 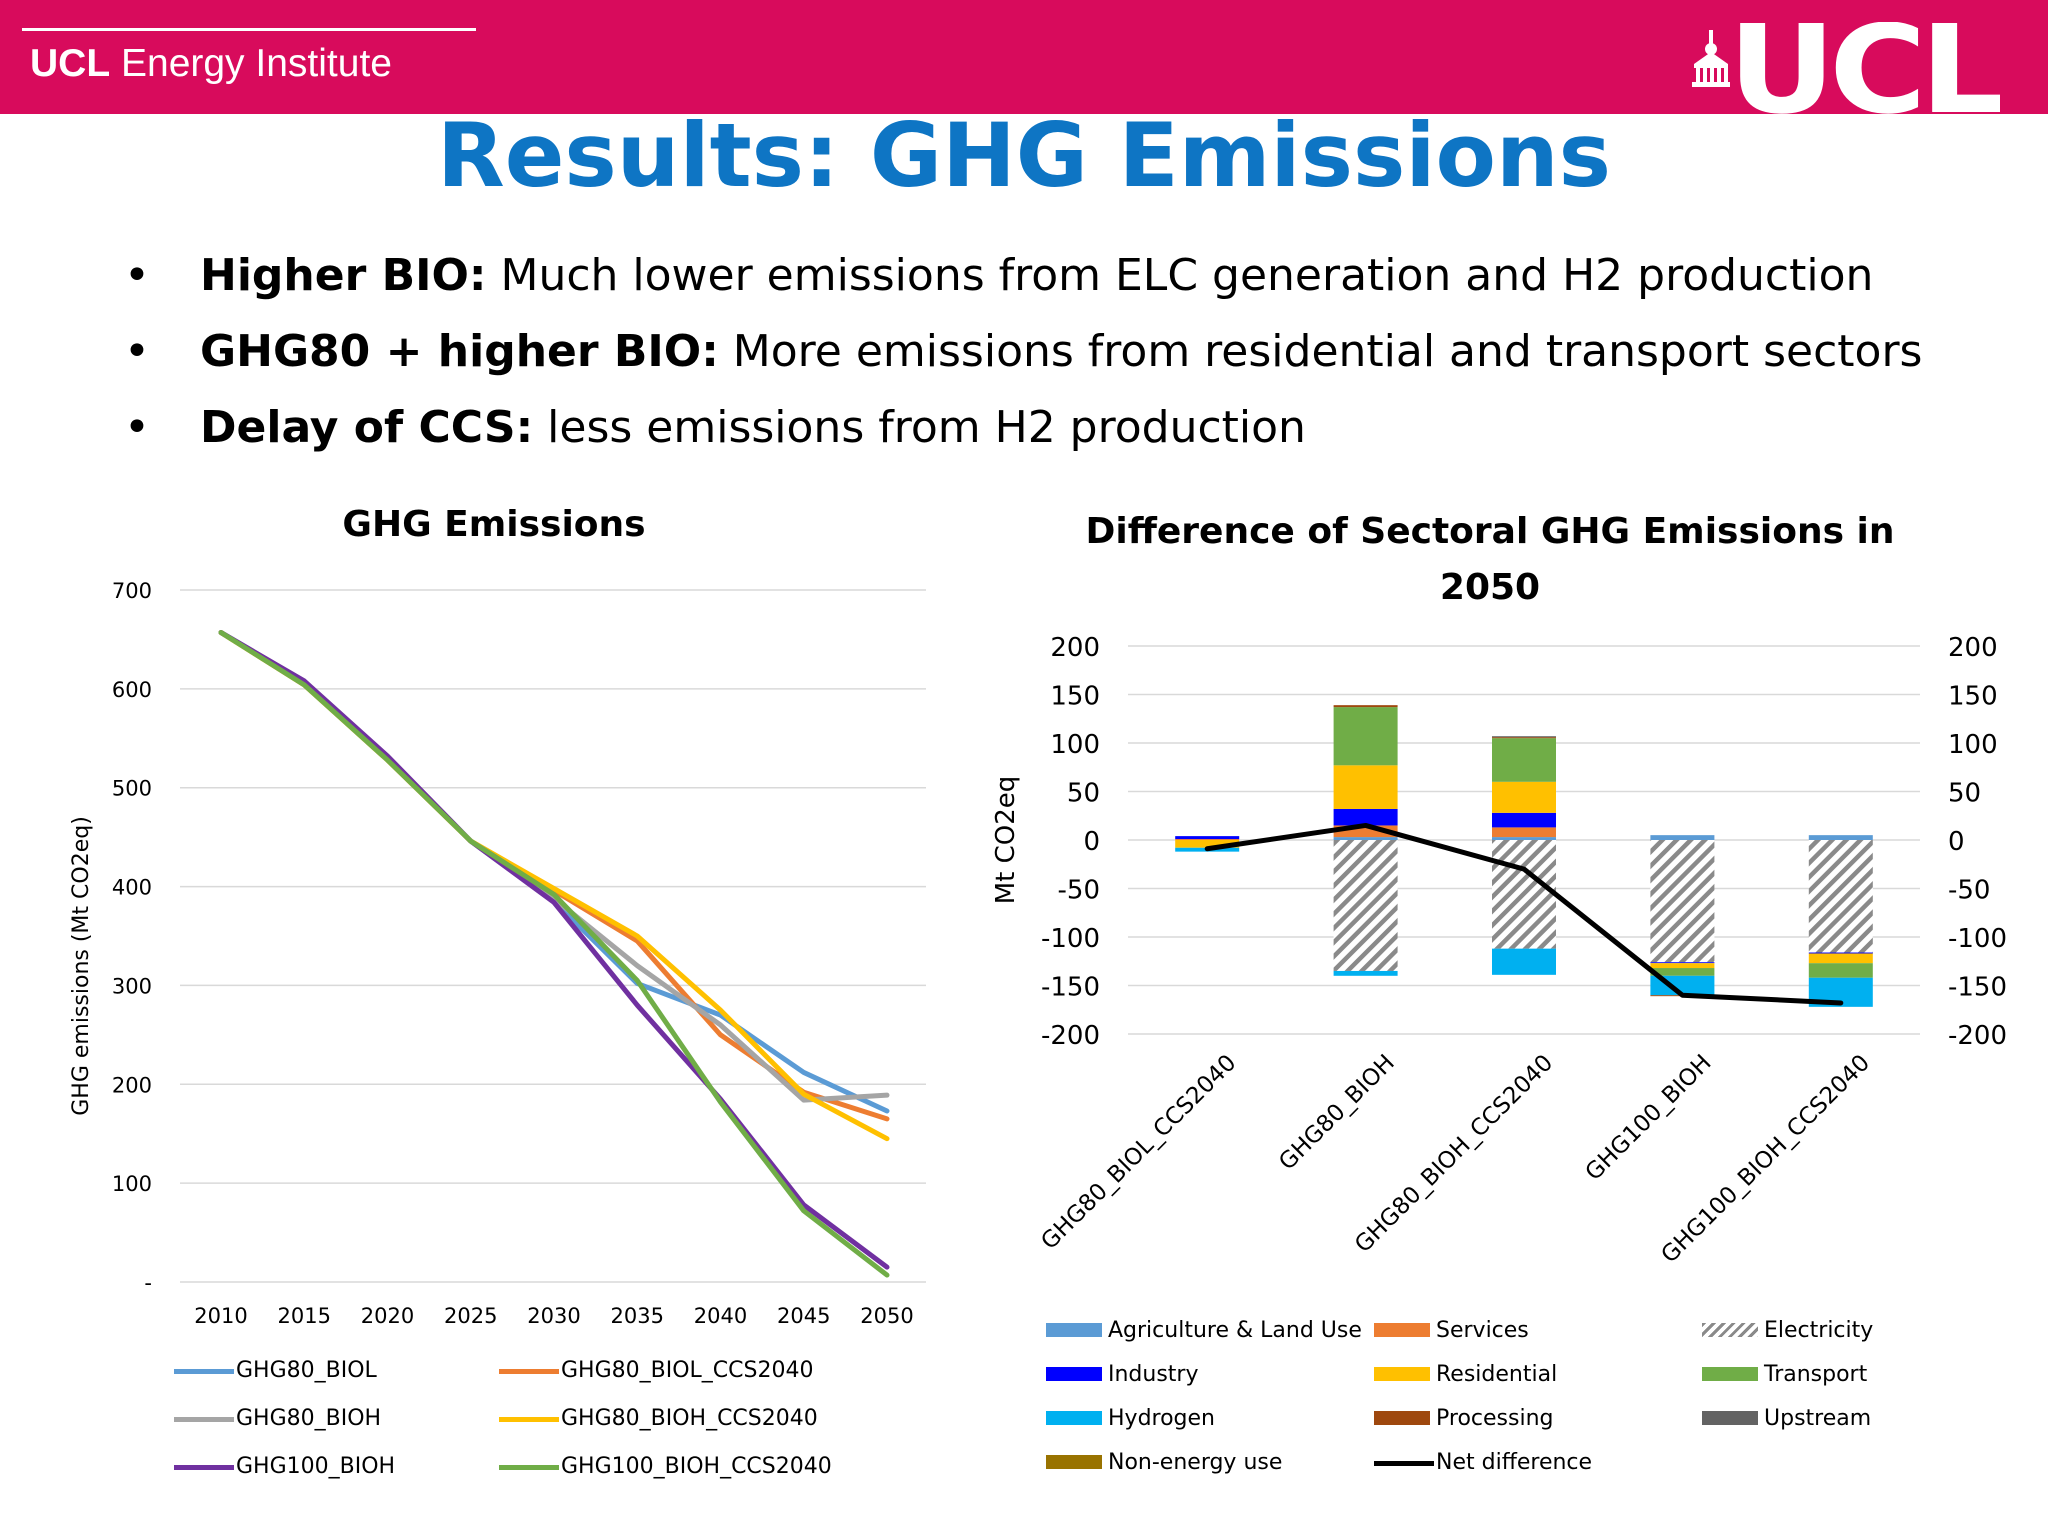 I want to click on x-tick-label: 2050, so click(x=886, y=1316).